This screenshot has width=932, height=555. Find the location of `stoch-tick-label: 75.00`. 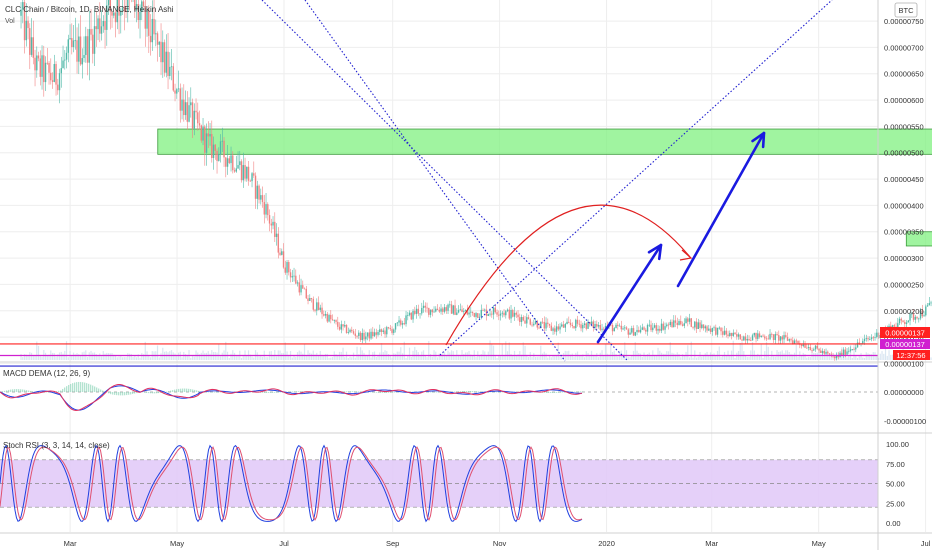

stoch-tick-label: 75.00 is located at coordinates (895, 464).